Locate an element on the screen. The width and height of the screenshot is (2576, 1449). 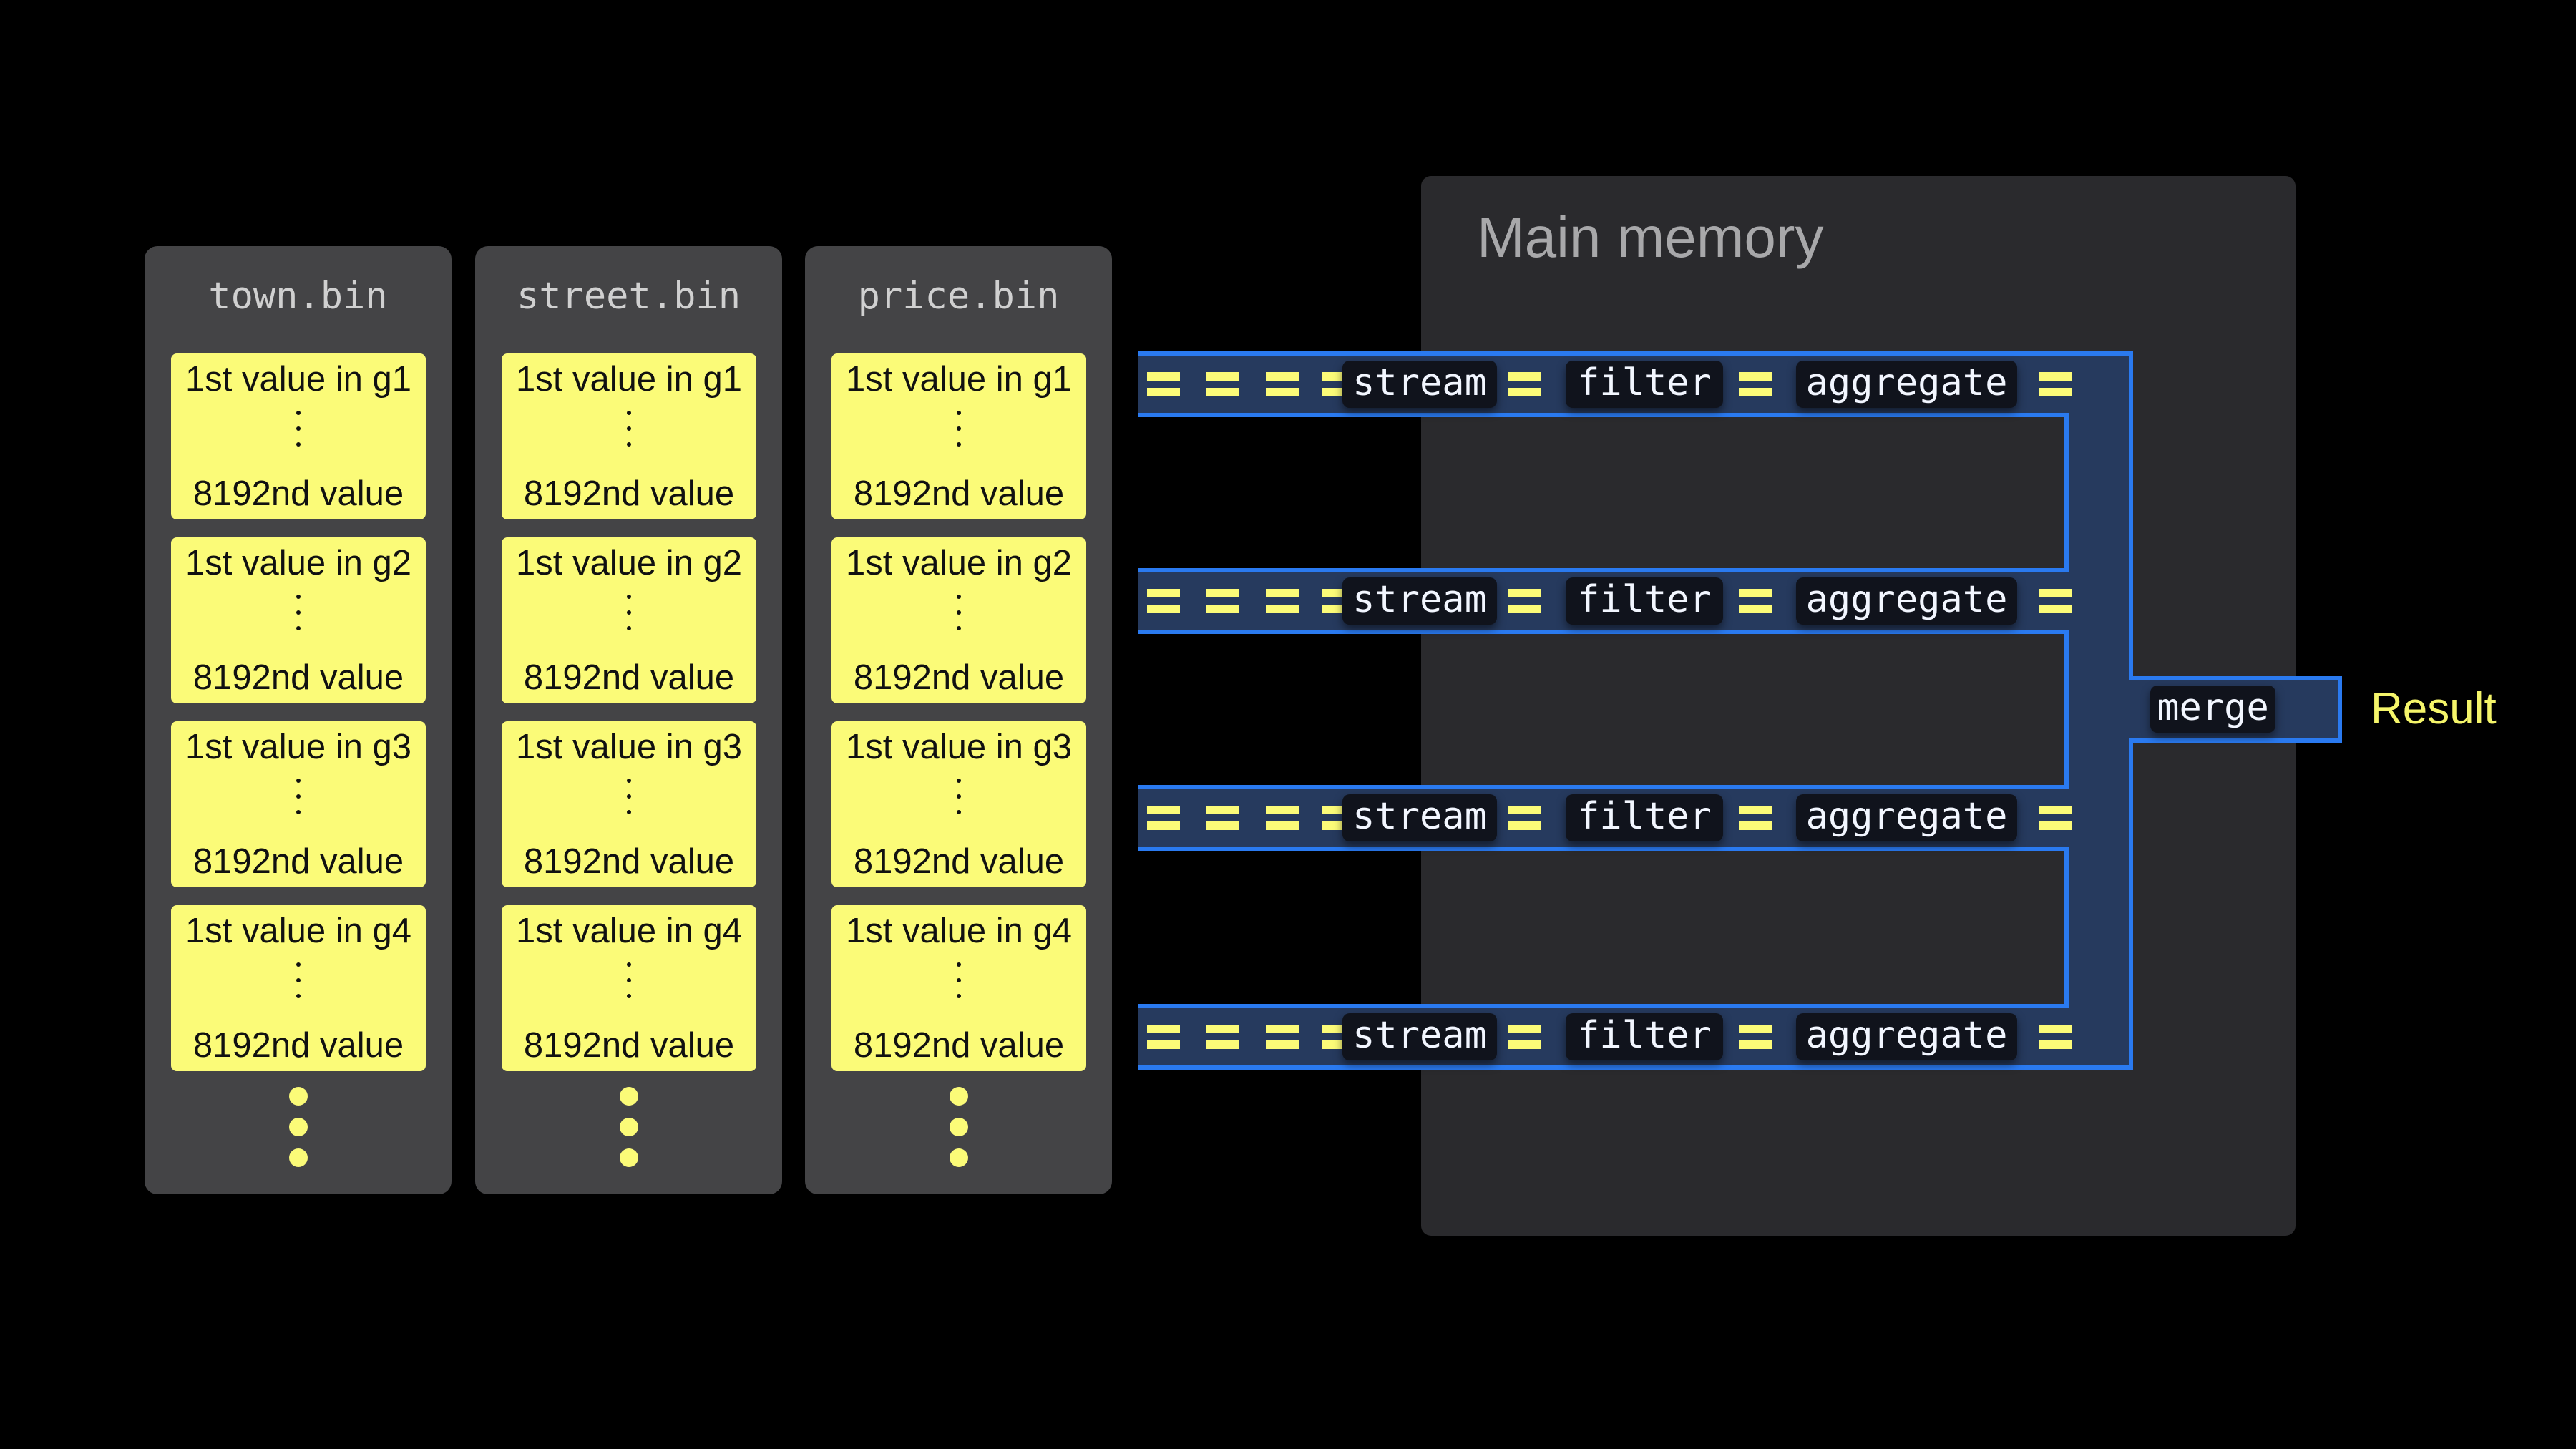
file-column-title: street.bin is located at coordinates (628, 296).